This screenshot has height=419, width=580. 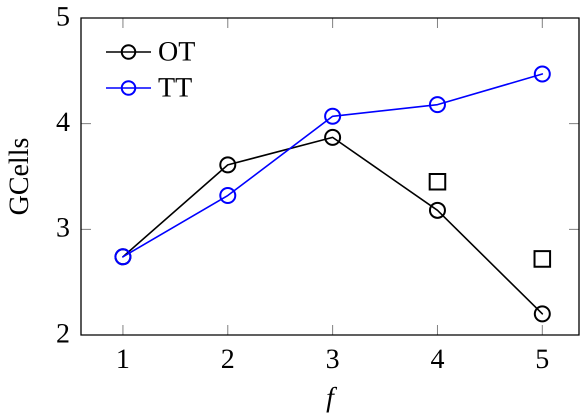 What do you see at coordinates (332, 398) in the screenshot?
I see `x-axis-title: f` at bounding box center [332, 398].